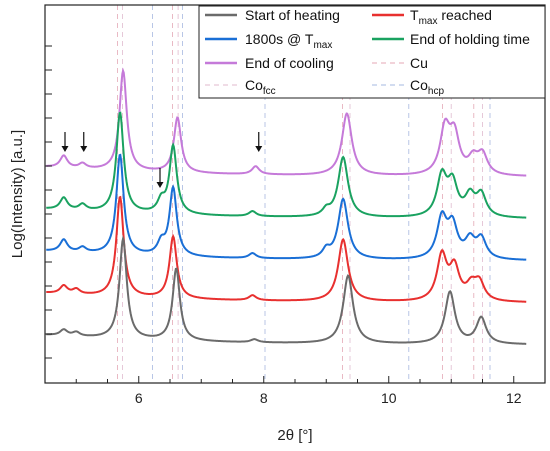  I want to click on x-tick-label: 10, so click(389, 398).